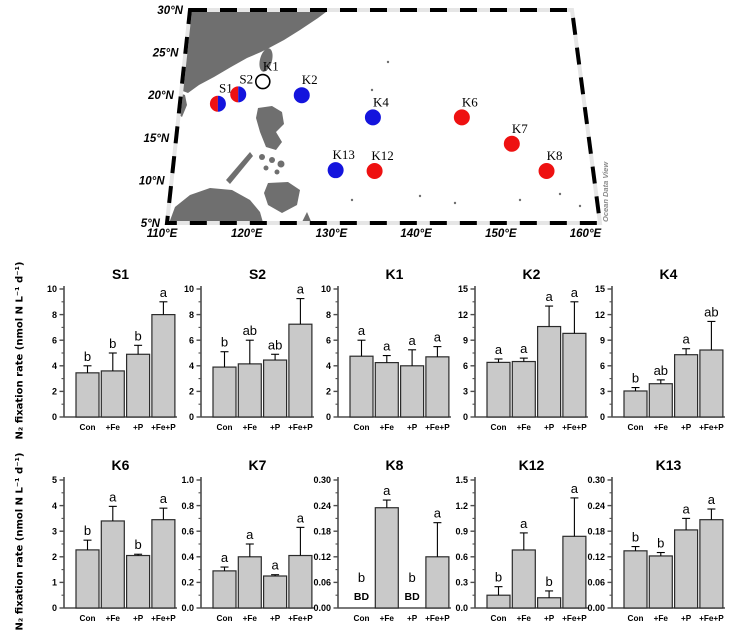 The image size is (735, 633). Describe the element at coordinates (395, 465) in the screenshot. I see `chart-title: K8` at that location.